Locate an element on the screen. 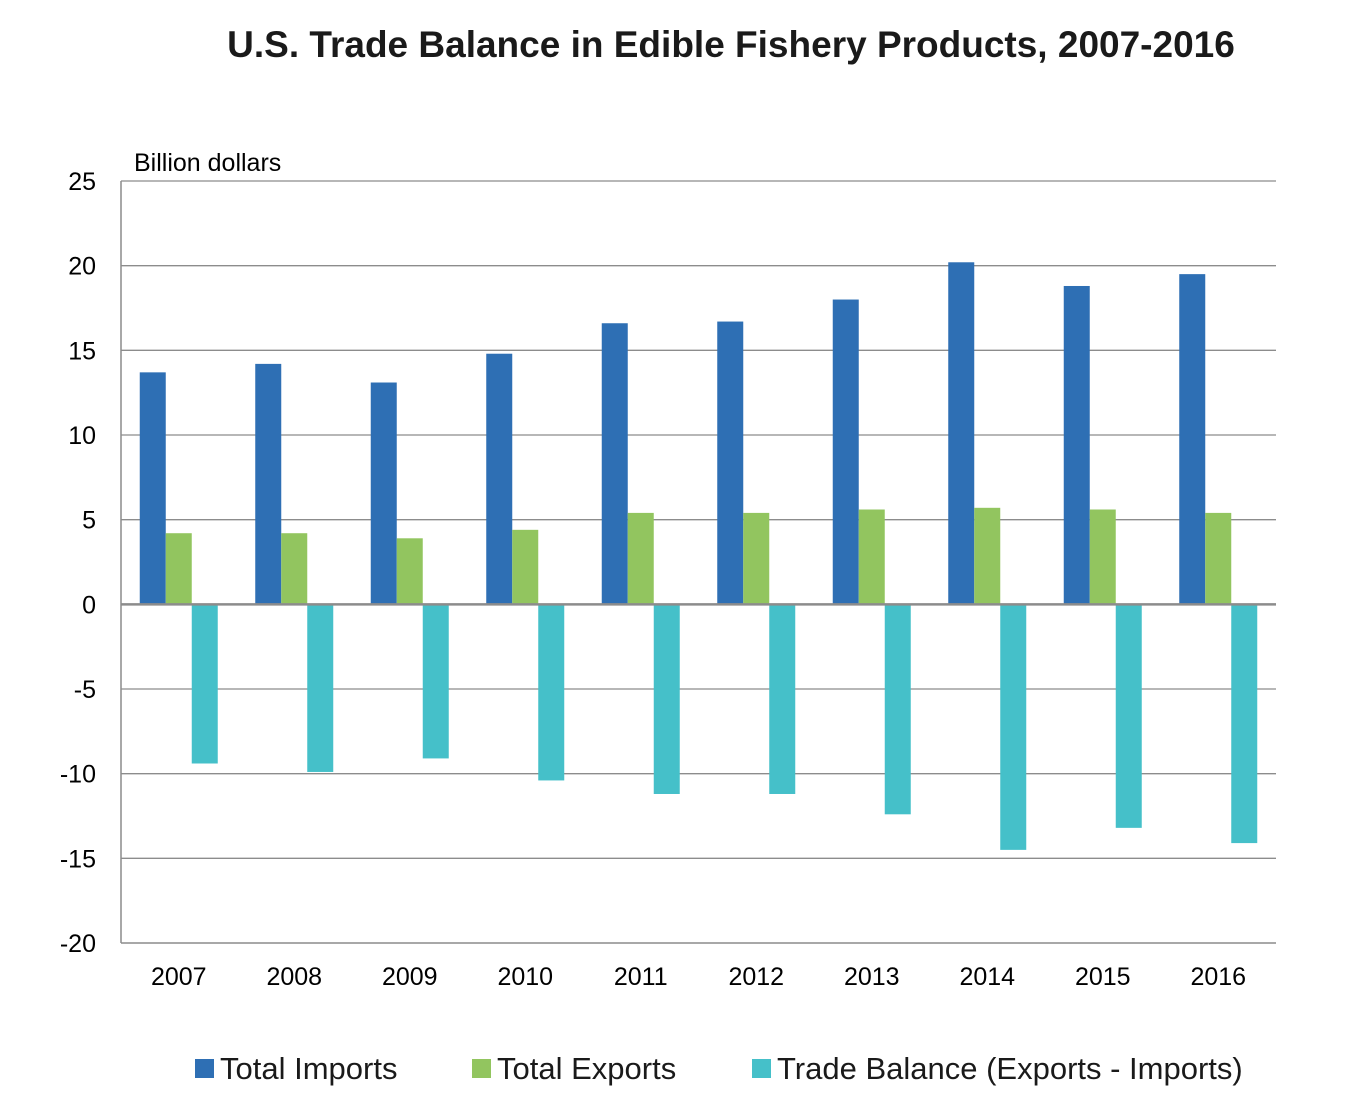 Image resolution: width=1370 pixels, height=1110 pixels. x-tick-label: 2010 is located at coordinates (525, 977).